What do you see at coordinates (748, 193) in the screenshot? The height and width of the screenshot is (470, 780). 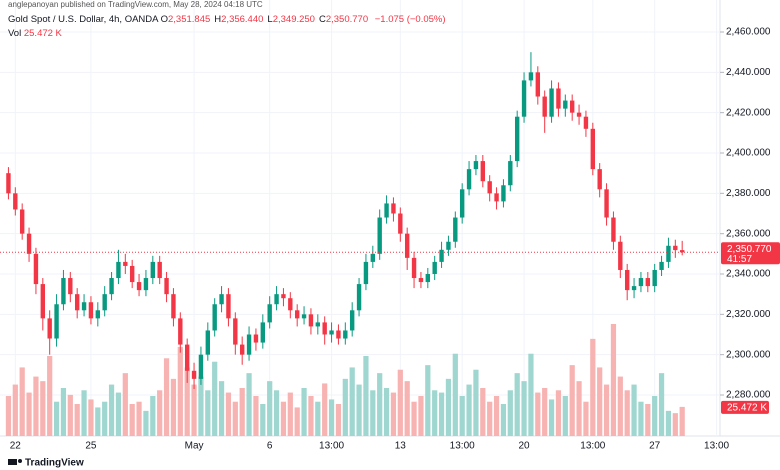 I see `y-tick-label: 2,380.000` at bounding box center [748, 193].